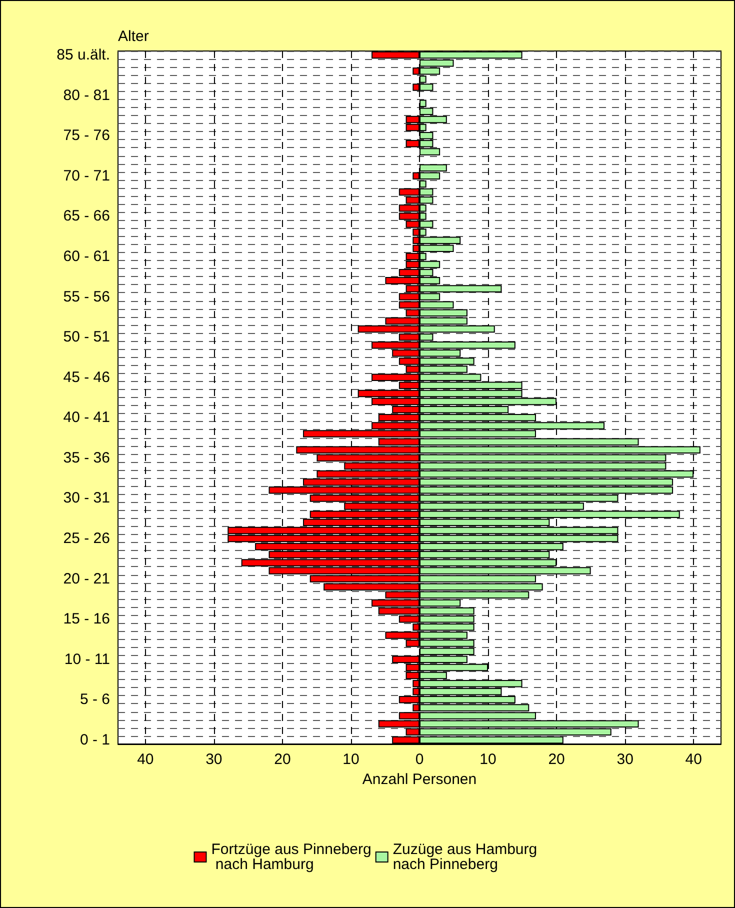 The width and height of the screenshot is (735, 908). Describe the element at coordinates (86, 175) in the screenshot. I see `y-tick-label: 70 - 71` at that location.